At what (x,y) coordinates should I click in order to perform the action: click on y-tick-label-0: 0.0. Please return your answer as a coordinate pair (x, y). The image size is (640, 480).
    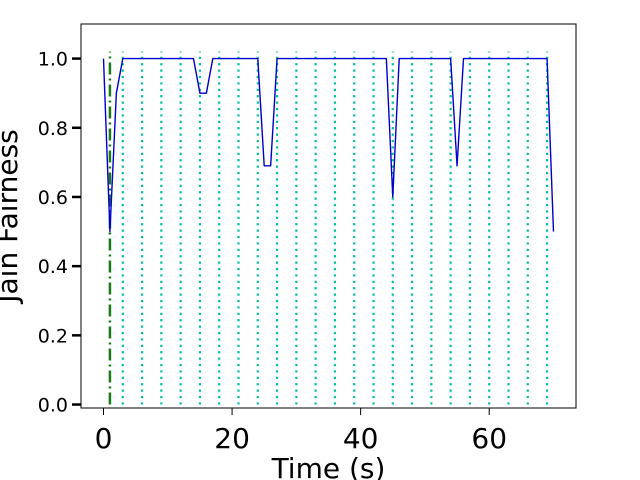
    Looking at the image, I should click on (53, 406).